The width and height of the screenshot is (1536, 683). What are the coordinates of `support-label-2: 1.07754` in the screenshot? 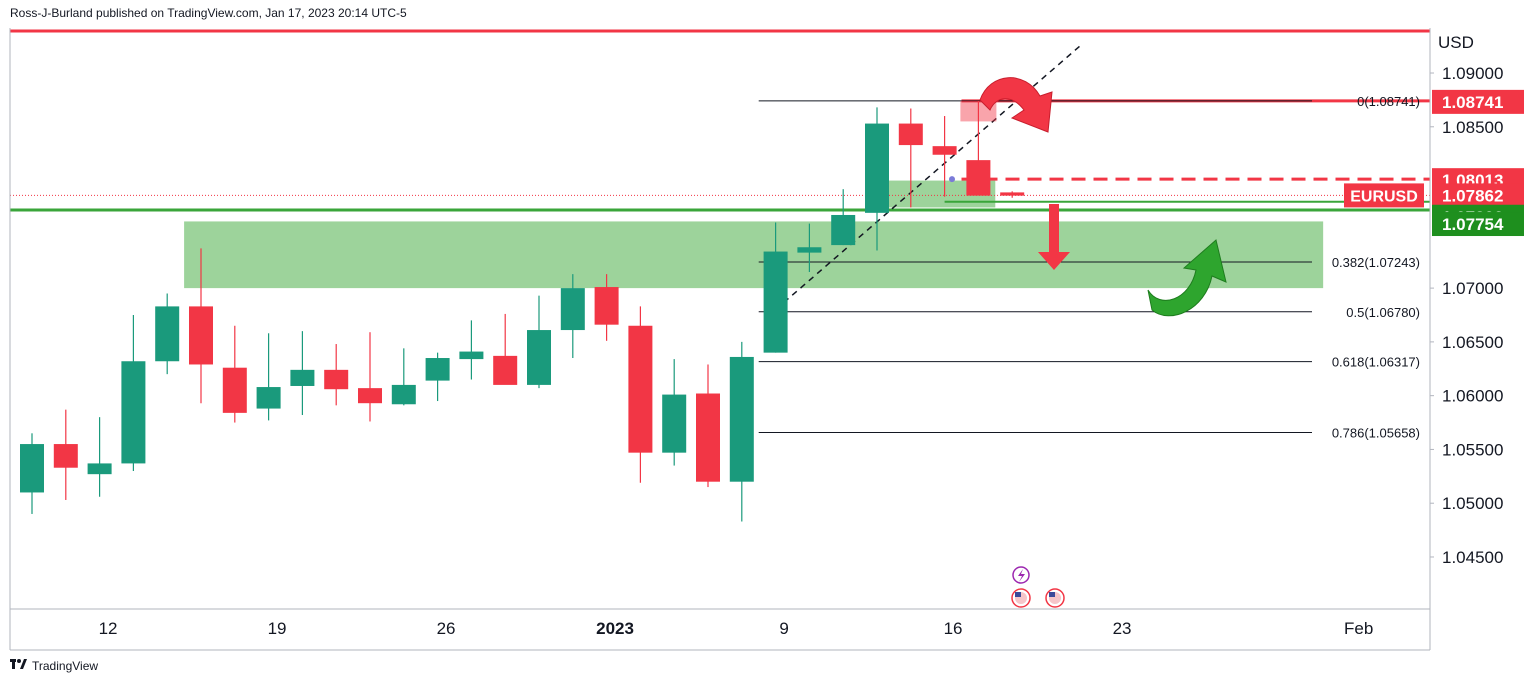 It's located at (1473, 224).